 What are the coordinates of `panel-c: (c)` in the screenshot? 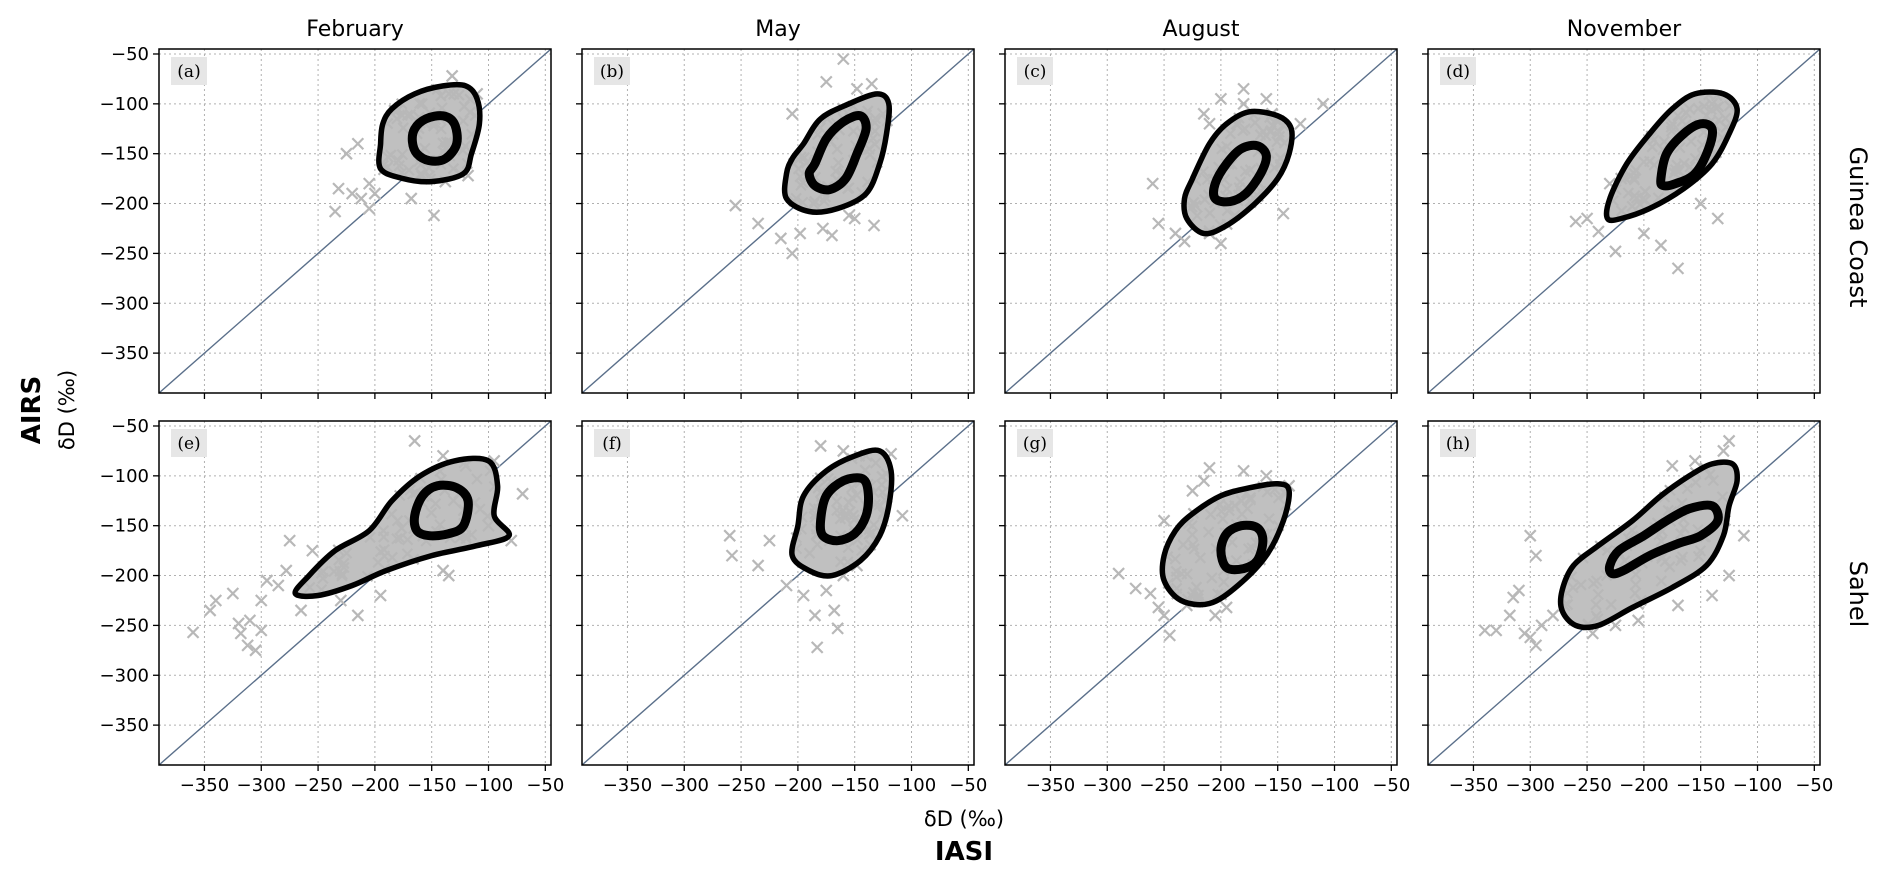 It's located at (1198, 223).